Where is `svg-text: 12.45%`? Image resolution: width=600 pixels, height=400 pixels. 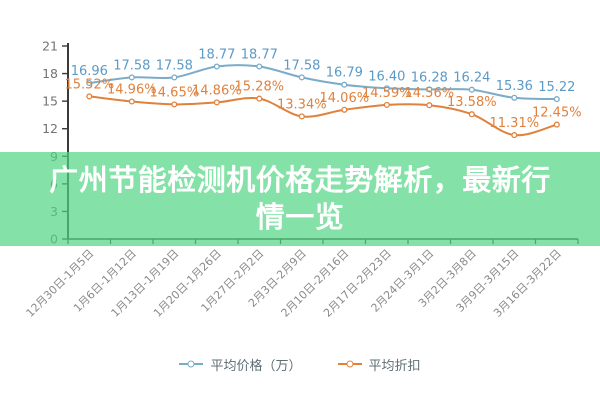 svg-text: 12.45% is located at coordinates (557, 113).